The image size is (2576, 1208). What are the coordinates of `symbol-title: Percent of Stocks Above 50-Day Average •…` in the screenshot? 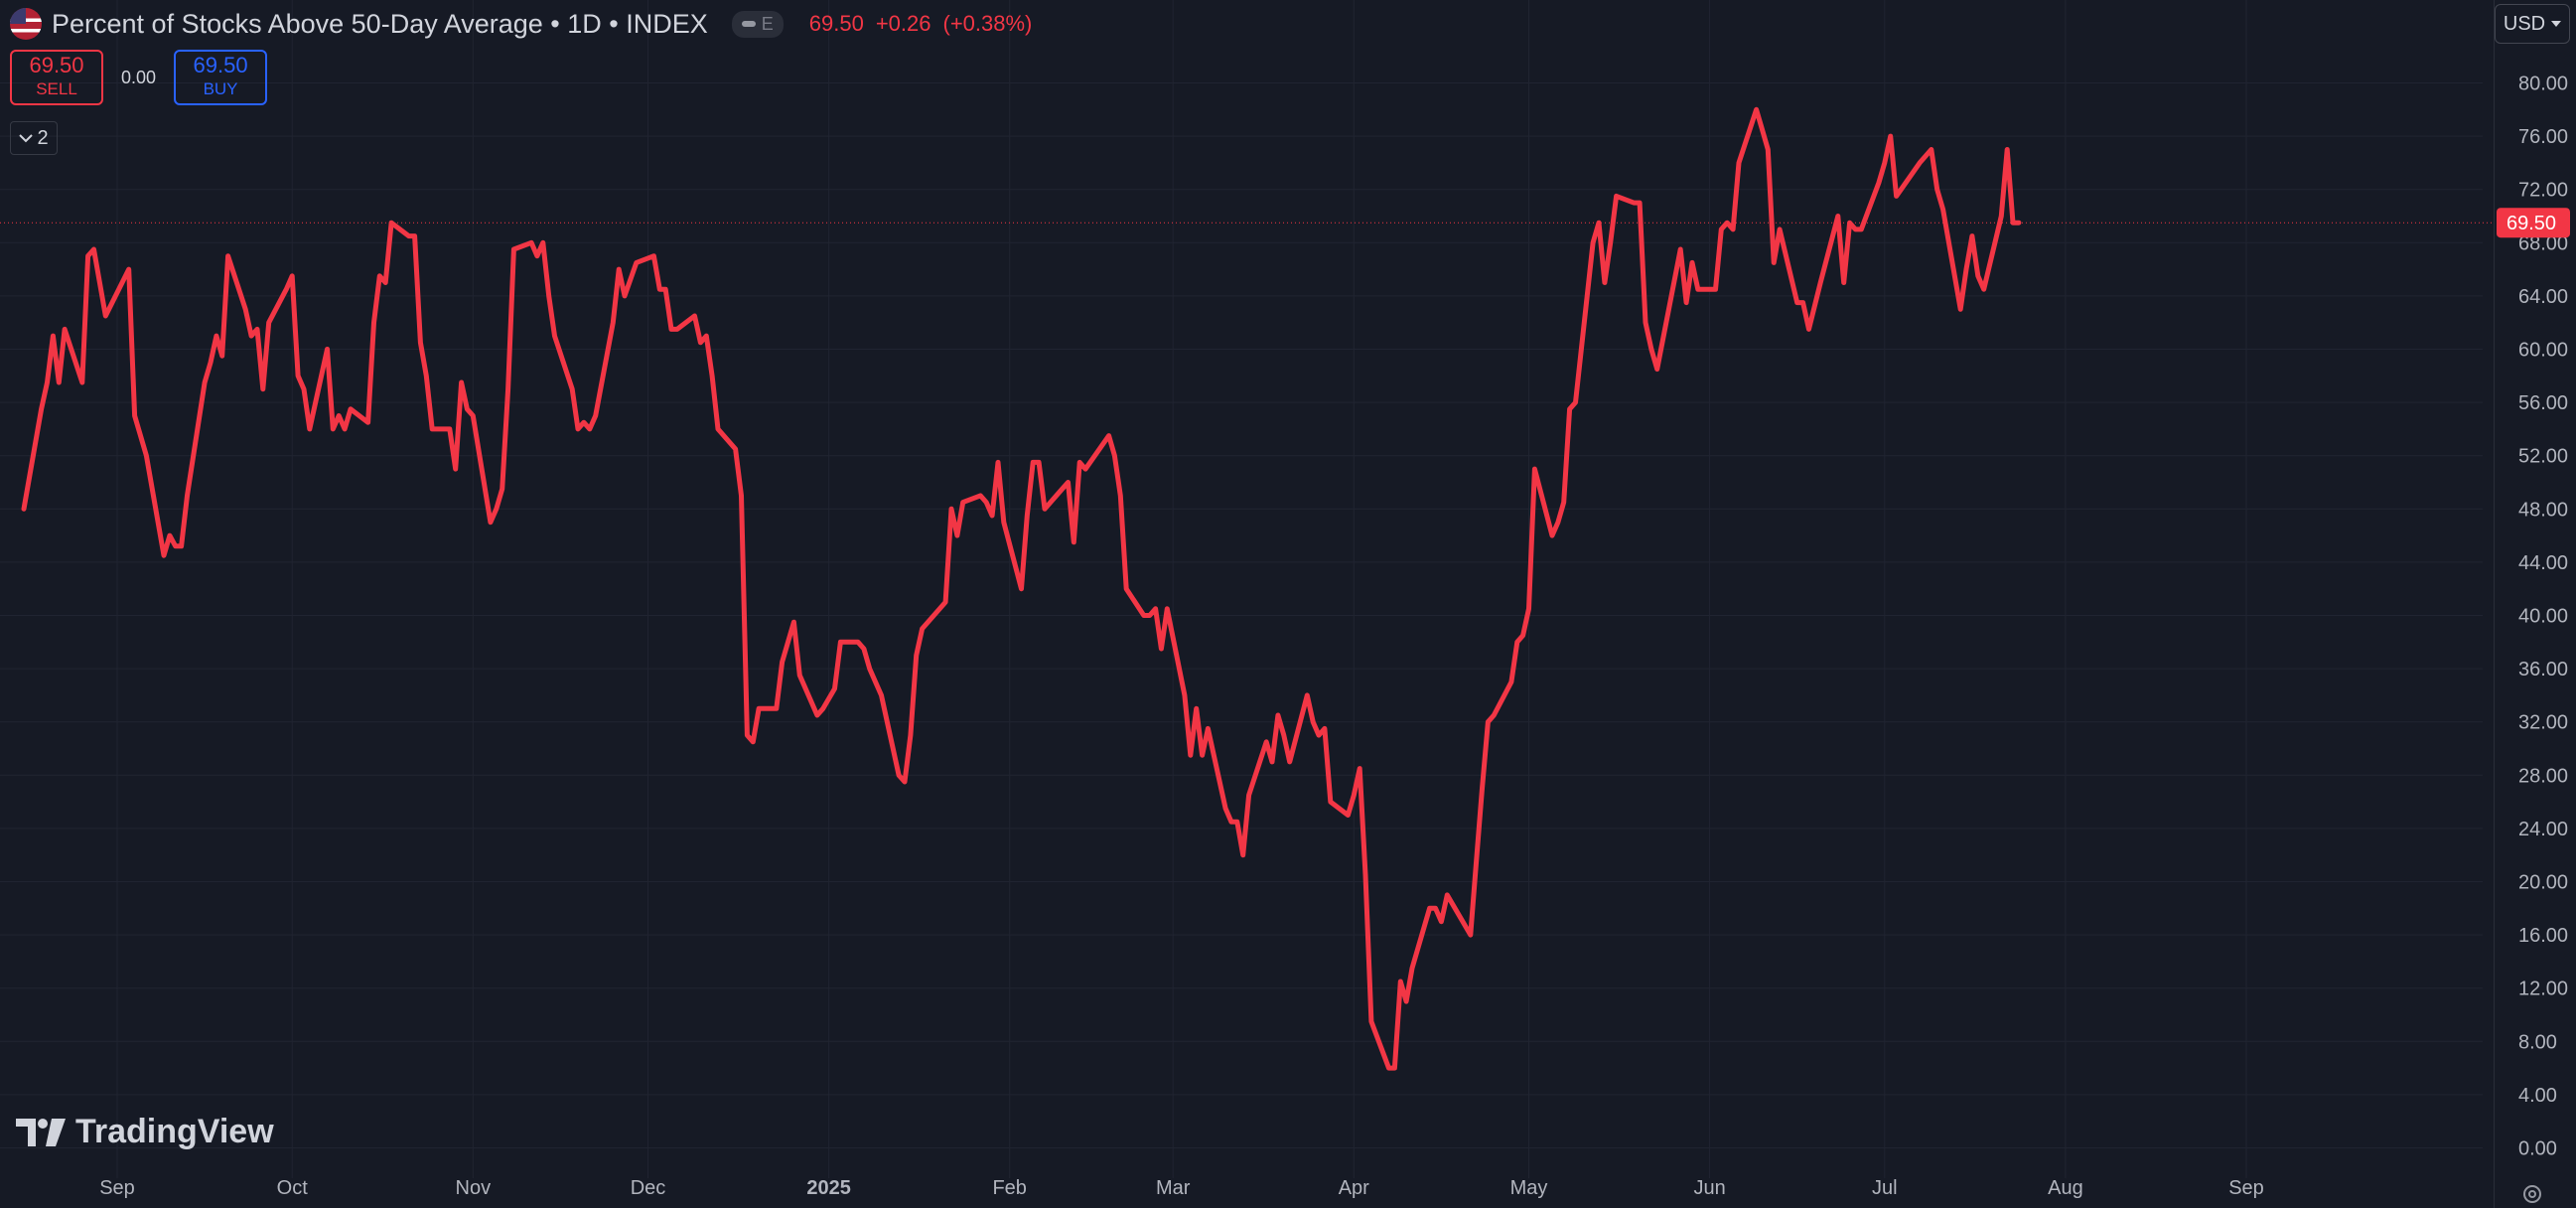 It's located at (380, 23).